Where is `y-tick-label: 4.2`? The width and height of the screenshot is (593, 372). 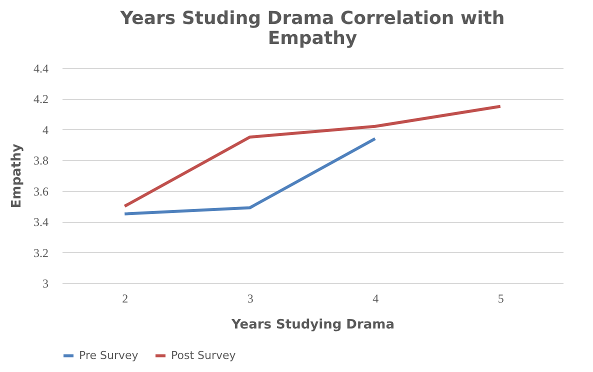 y-tick-label: 4.2 is located at coordinates (41, 99).